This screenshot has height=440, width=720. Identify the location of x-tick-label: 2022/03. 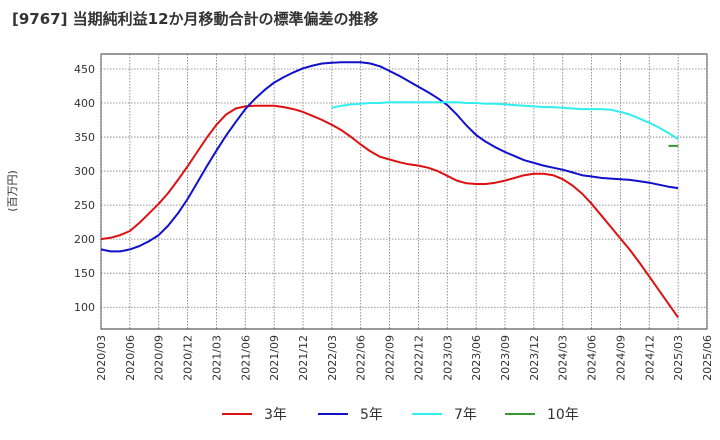
(332, 358).